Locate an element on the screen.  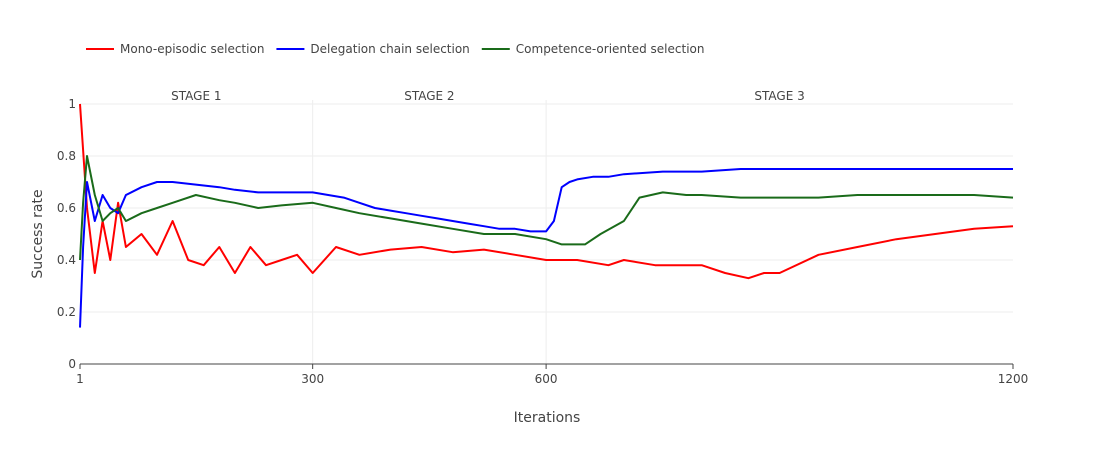
legend-item-2: Delegation chain selection is located at coordinates (373, 49).